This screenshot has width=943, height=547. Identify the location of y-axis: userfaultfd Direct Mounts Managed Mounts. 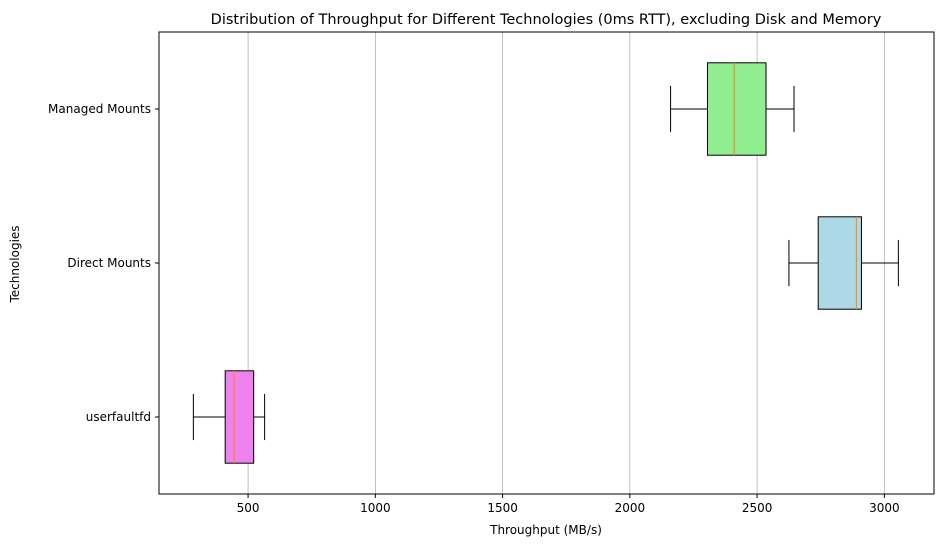
(103, 263).